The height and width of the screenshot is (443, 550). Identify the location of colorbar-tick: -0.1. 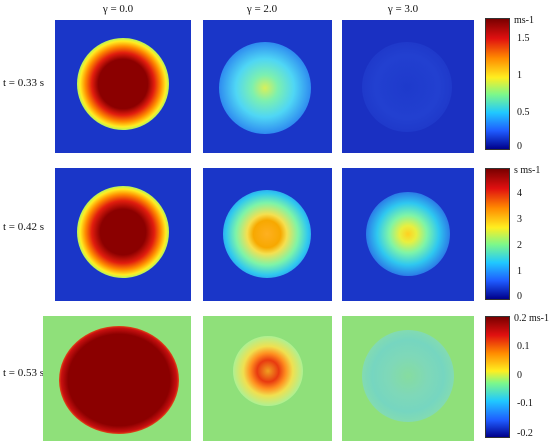
(525, 403).